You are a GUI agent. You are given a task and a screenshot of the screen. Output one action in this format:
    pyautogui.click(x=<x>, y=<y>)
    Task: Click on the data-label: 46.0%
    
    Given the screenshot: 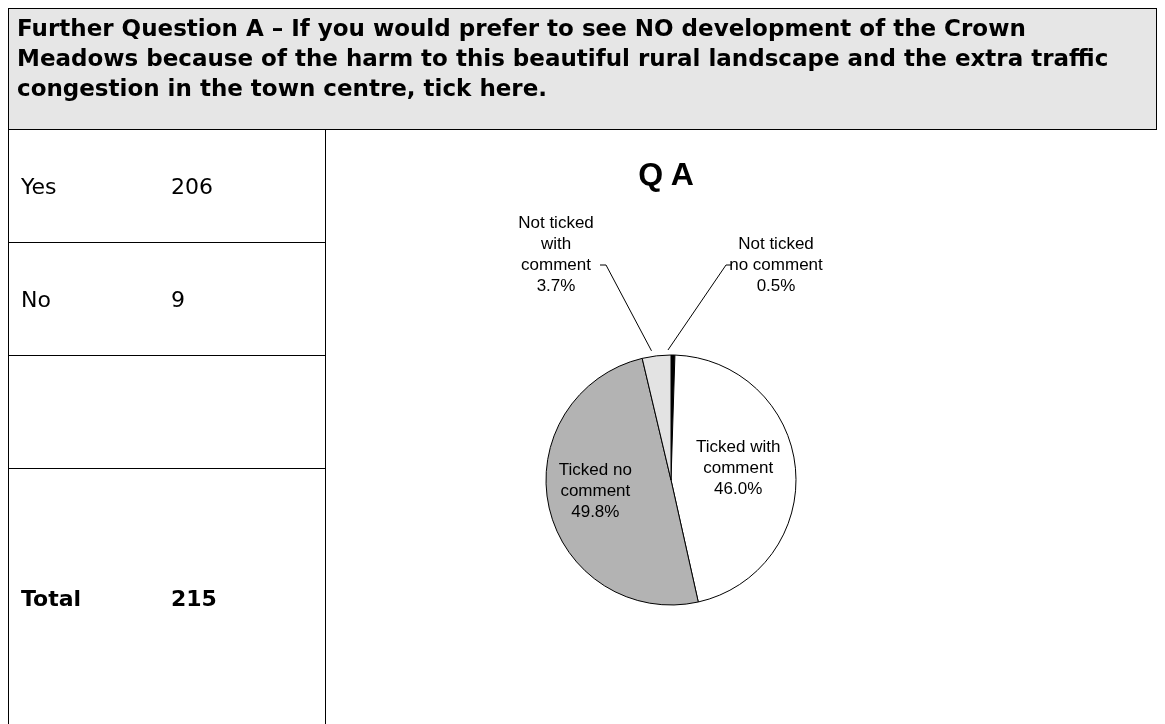 What is the action you would take?
    pyautogui.click(x=738, y=489)
    